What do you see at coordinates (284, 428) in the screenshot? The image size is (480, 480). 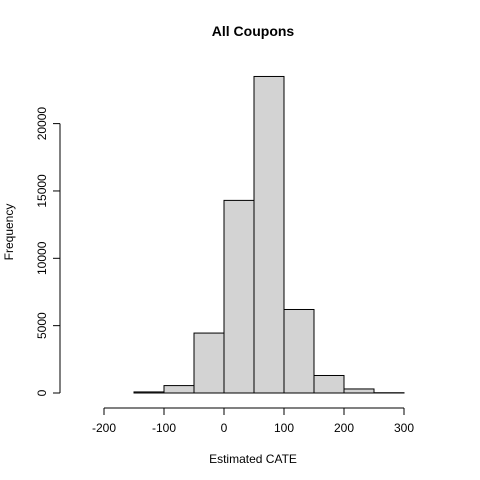 I see `x-tick-label: 100` at bounding box center [284, 428].